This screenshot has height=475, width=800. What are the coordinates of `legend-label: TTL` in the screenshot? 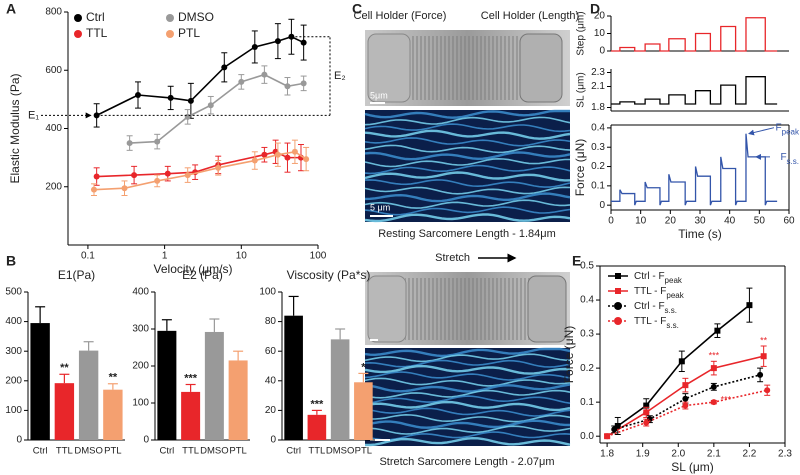 It's located at (97, 33).